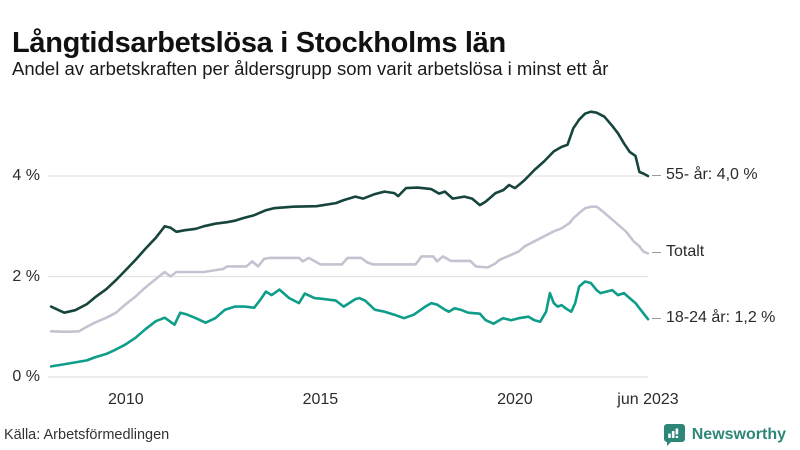 Image resolution: width=800 pixels, height=450 pixels. Describe the element at coordinates (259, 43) in the screenshot. I see `page-title: Långtidsarbetslösa i Stockholms län` at that location.